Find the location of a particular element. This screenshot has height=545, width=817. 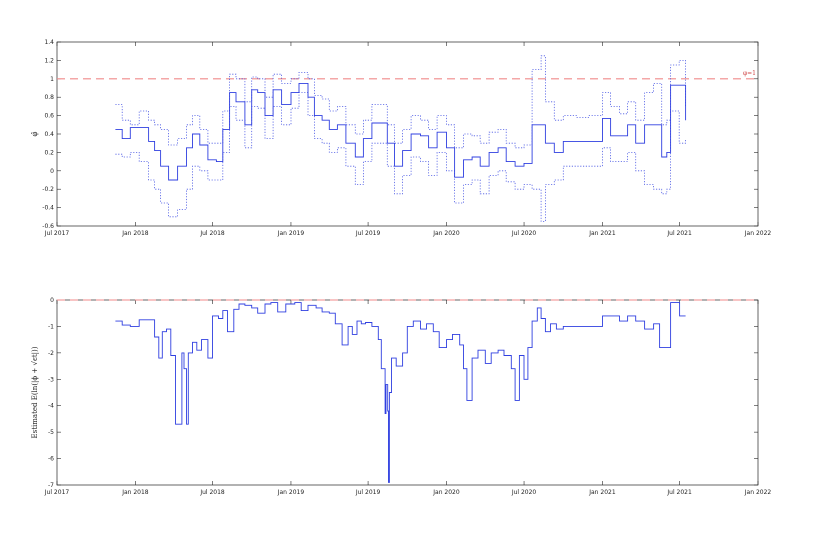

y-axis-label: Estimated E(ln(|ϕ + √ϵt|)) is located at coordinates (35, 392).